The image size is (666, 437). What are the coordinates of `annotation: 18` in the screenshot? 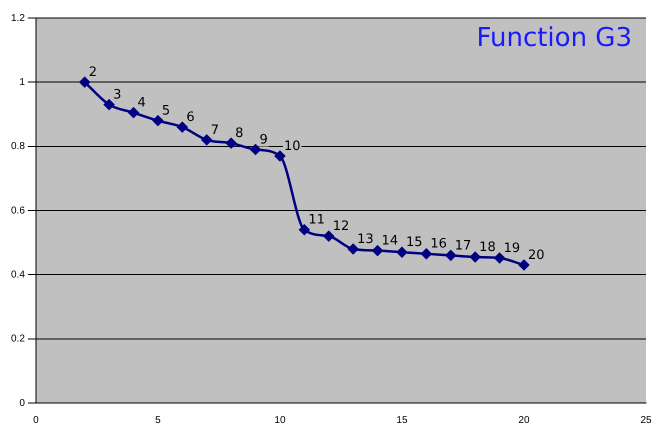 It's located at (487, 247).